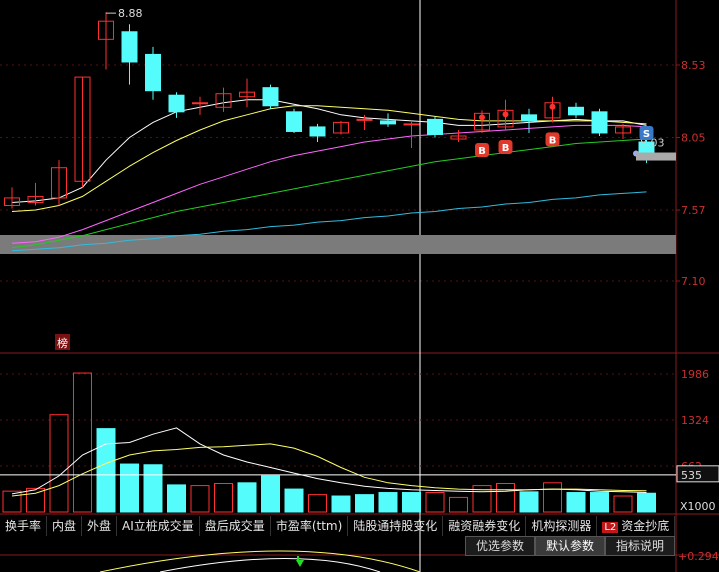 This screenshot has width=719, height=572. I want to click on default-params-button: 默认参数, so click(569, 546).